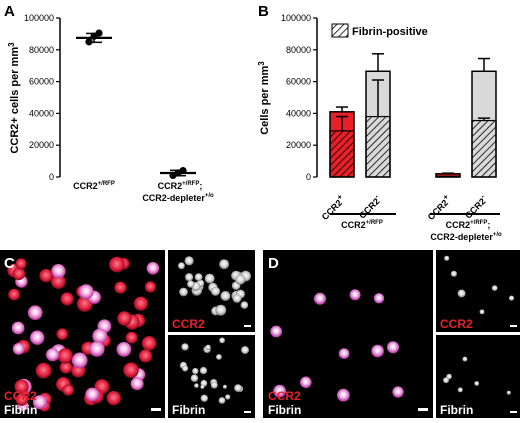 The image size is (520, 423). What do you see at coordinates (466, 237) in the screenshot?
I see `group-label-2-line2: CCR2-depleter+/o` at bounding box center [466, 237].